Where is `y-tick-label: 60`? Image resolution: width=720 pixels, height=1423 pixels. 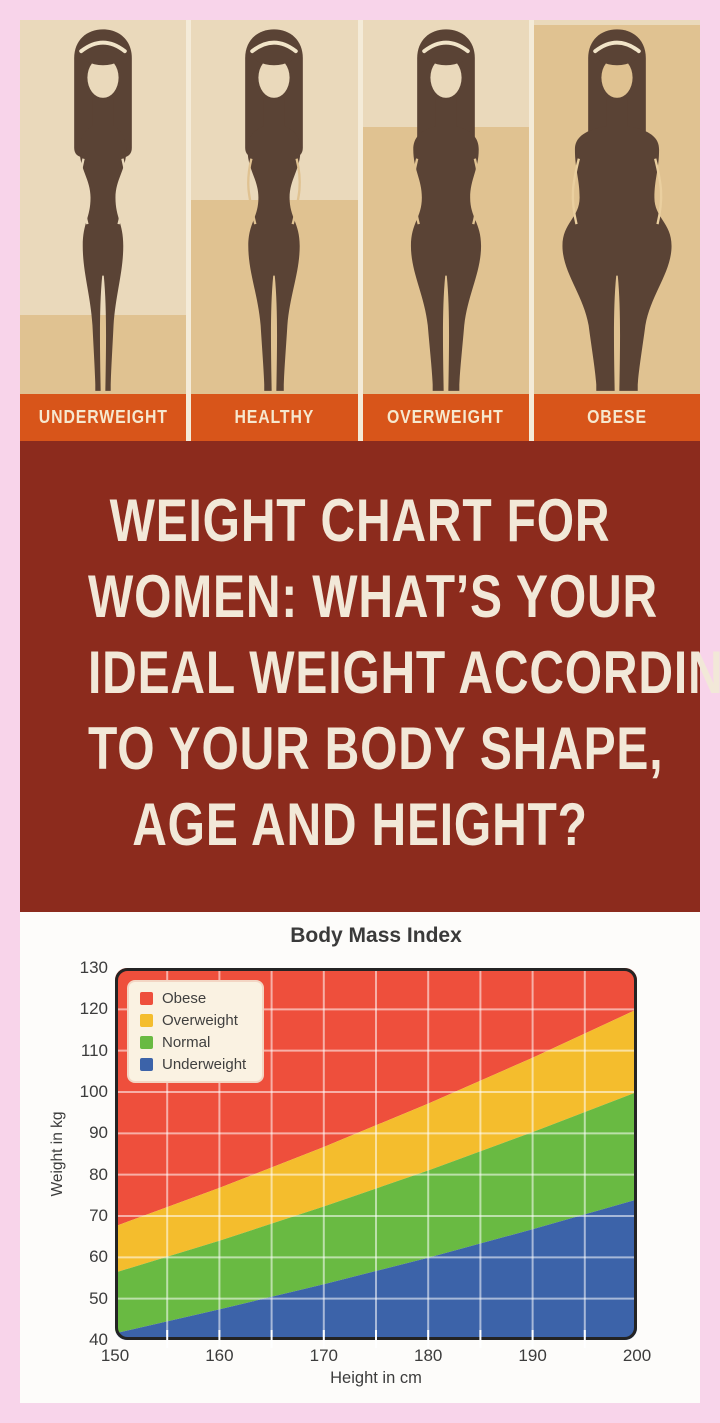 y-tick-label: 60 is located at coordinates (98, 1257).